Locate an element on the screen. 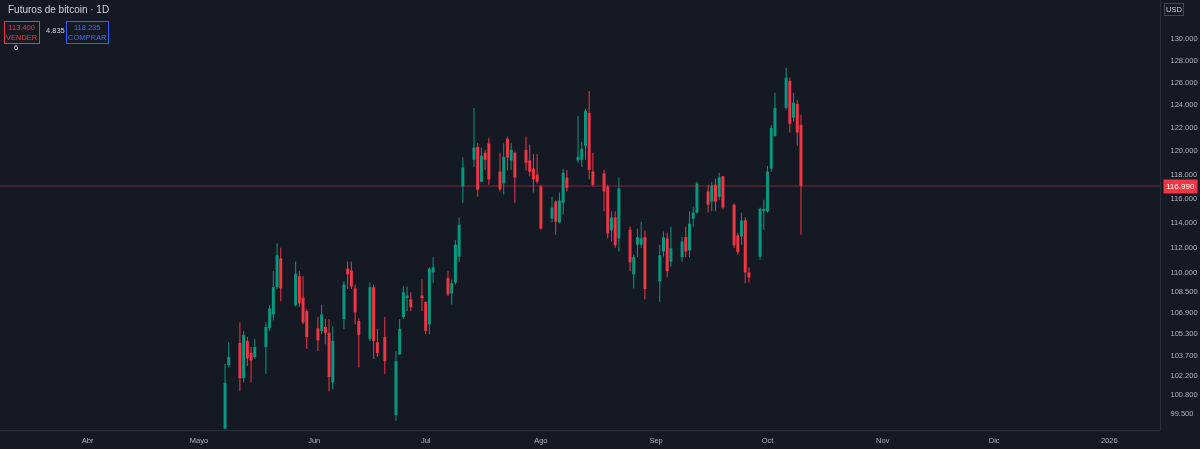  ref-line-label: 116.990 is located at coordinates (1180, 186).